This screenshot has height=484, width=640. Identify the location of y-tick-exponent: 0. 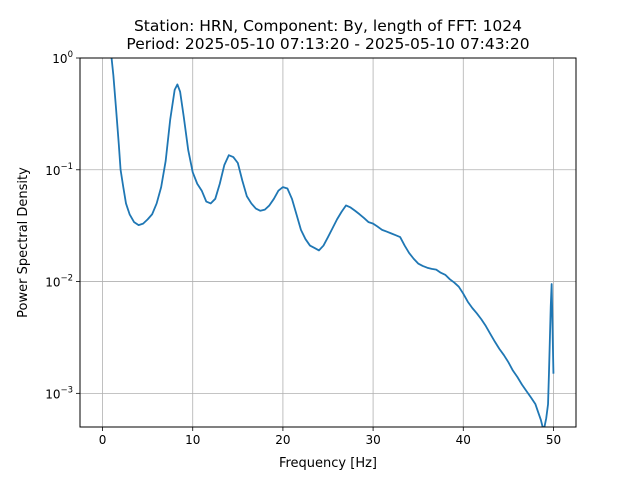
(70, 55).